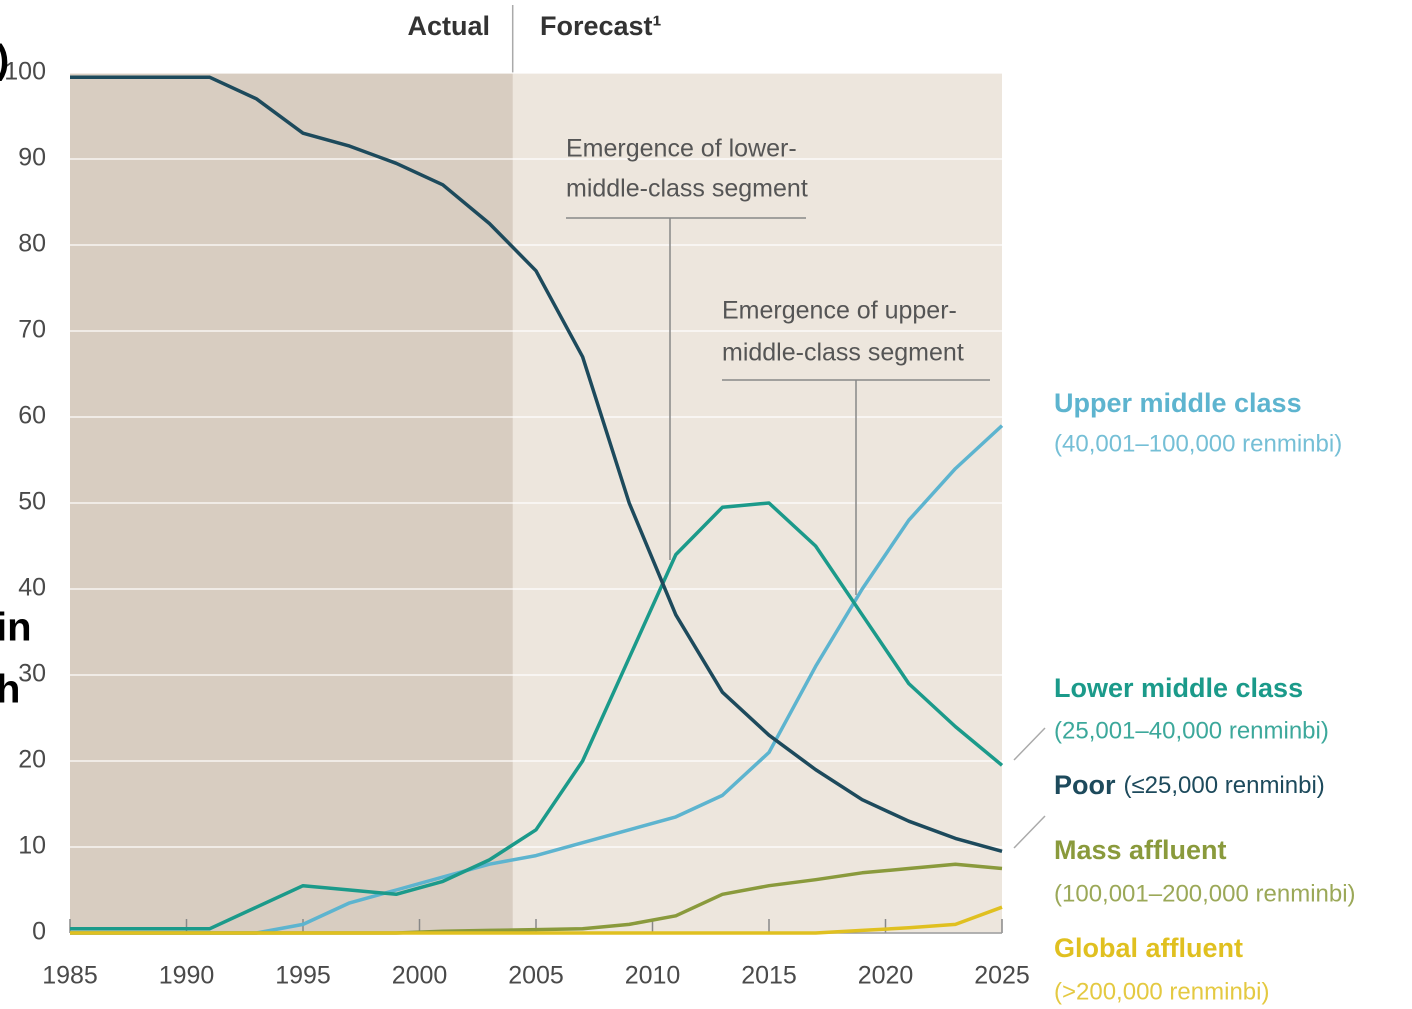 The image size is (1412, 1009). What do you see at coordinates (1002, 976) in the screenshot?
I see `x-tick-label: 2025` at bounding box center [1002, 976].